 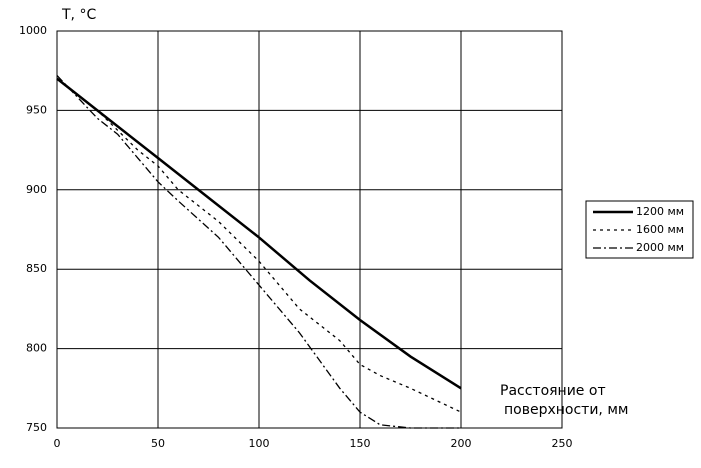 I want to click on legend-label: 2000 мм, so click(x=660, y=247).